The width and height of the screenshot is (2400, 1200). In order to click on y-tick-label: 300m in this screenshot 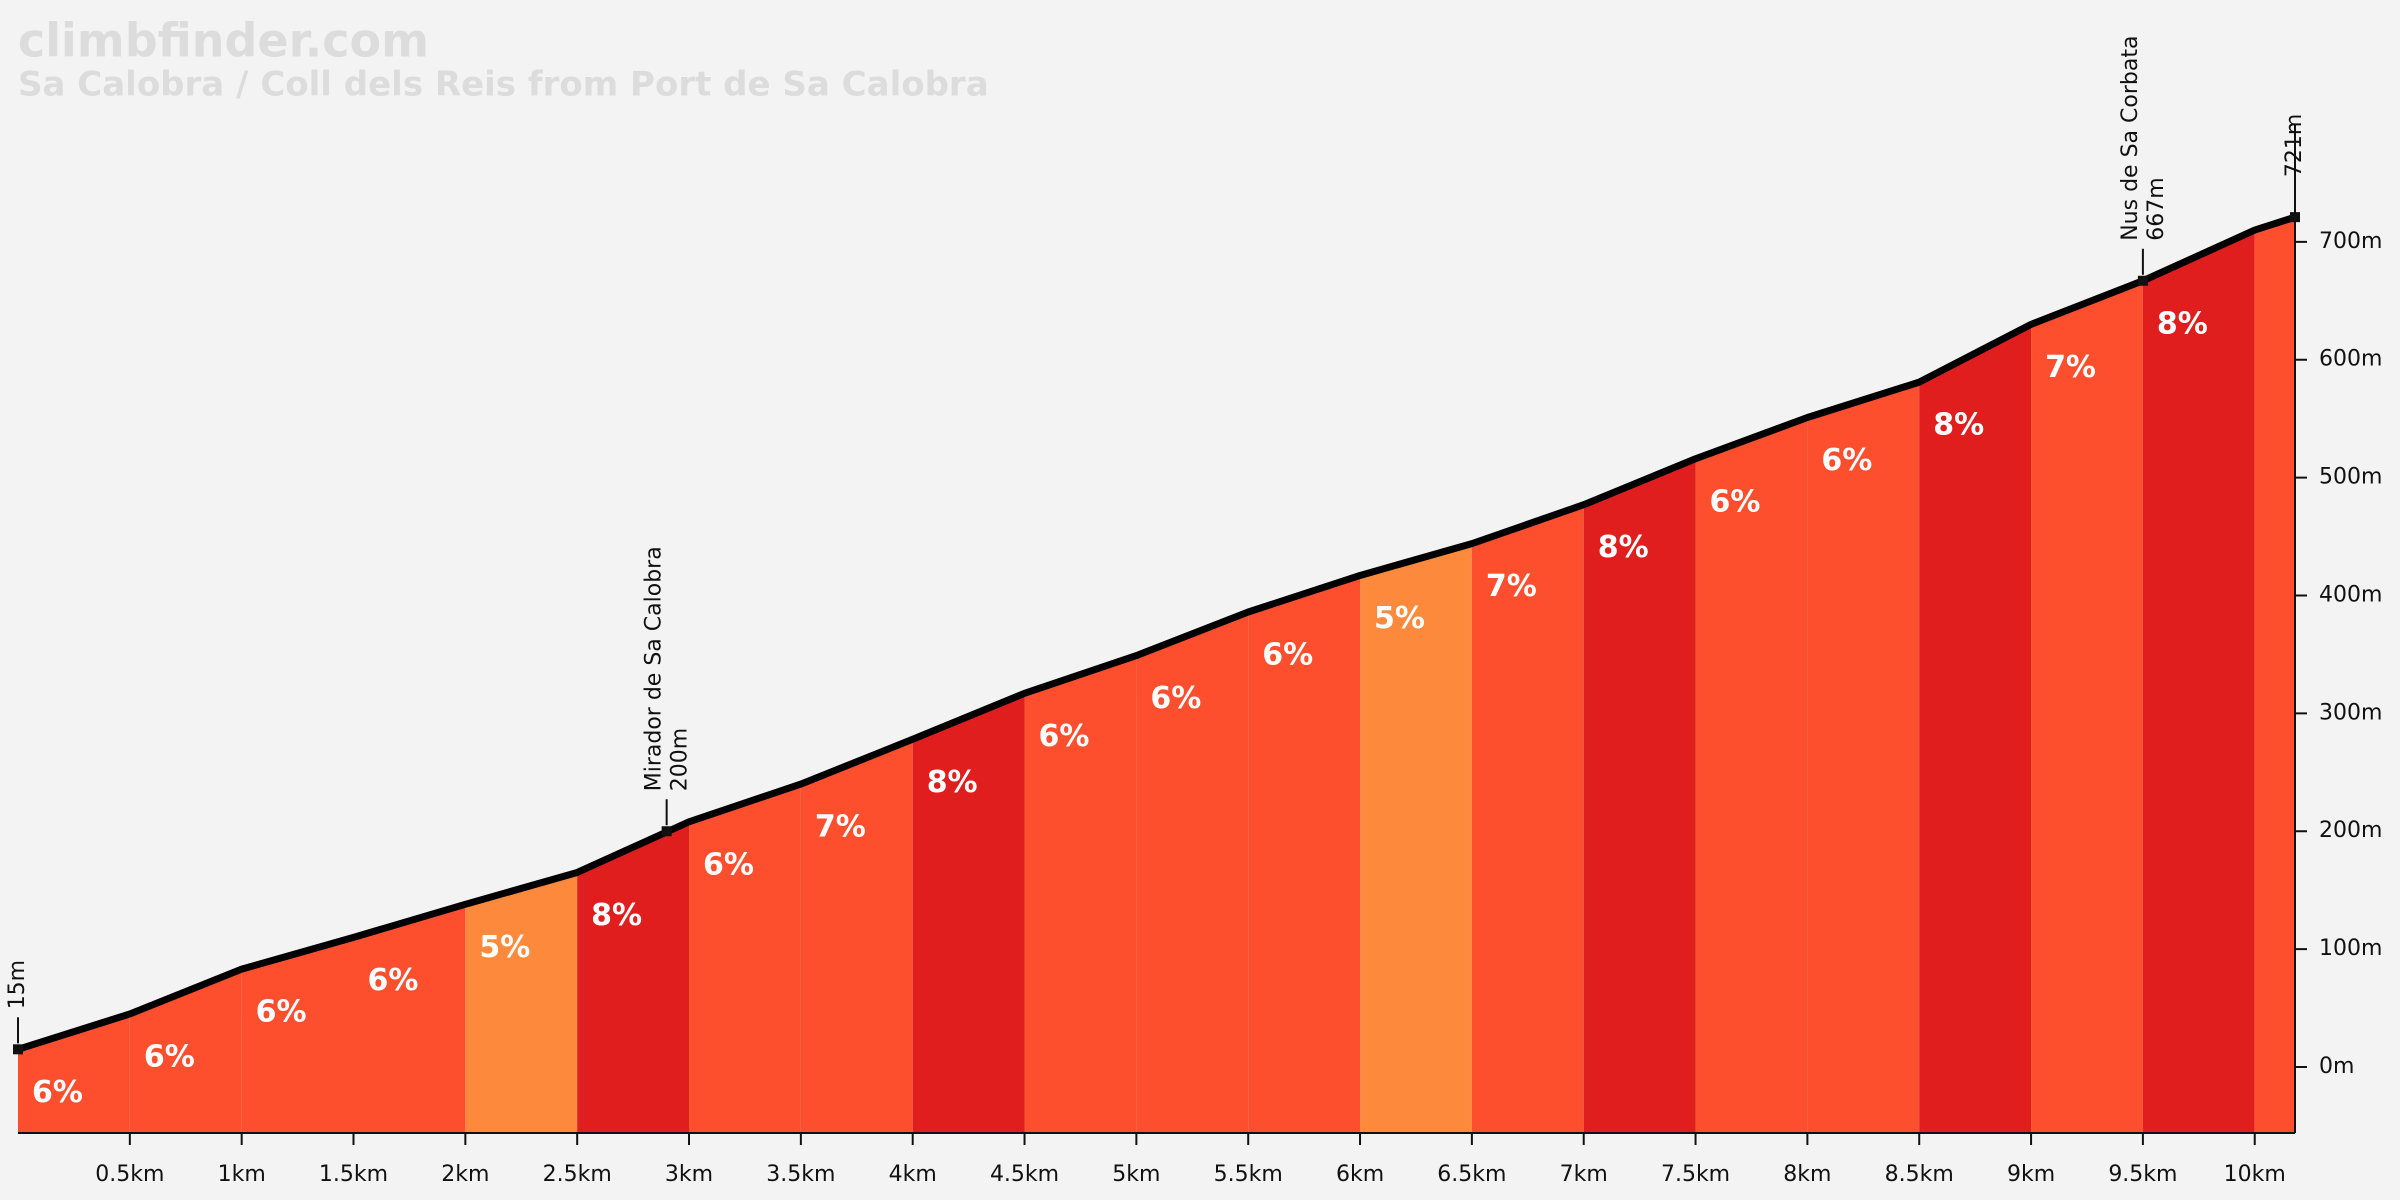, I will do `click(2350, 712)`.